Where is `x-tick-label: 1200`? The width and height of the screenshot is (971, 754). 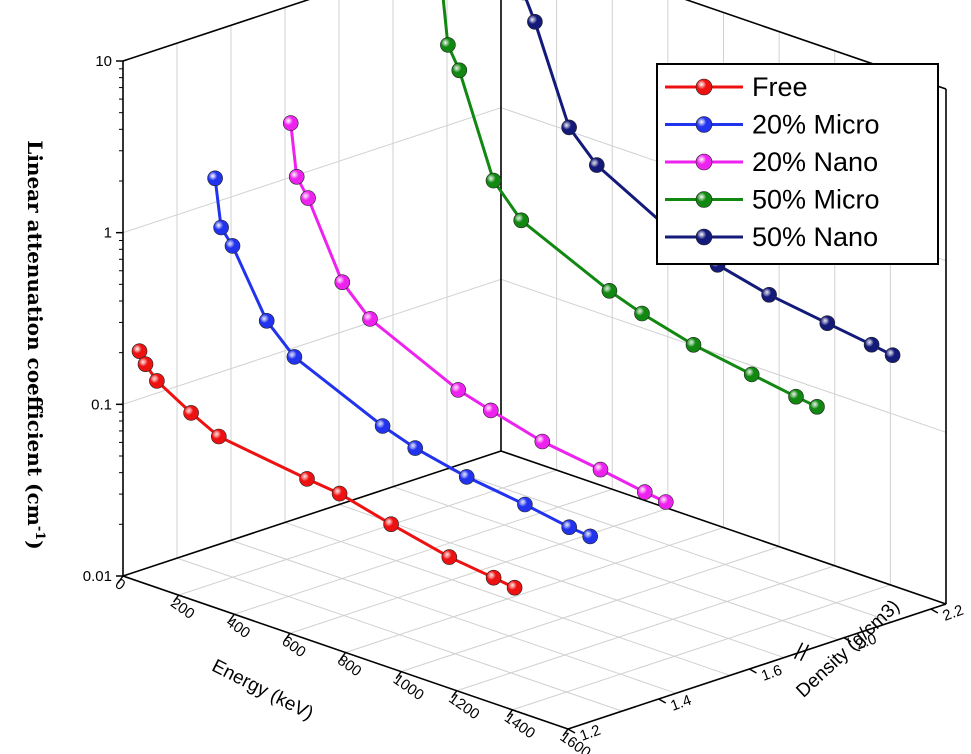 x-tick-label: 1200 is located at coordinates (463, 706).